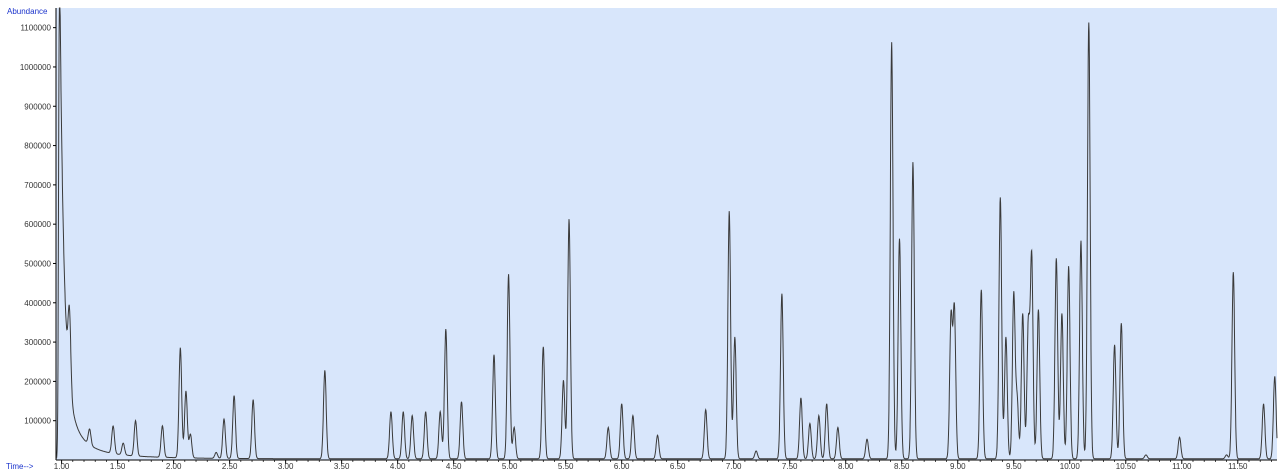 The width and height of the screenshot is (1278, 470). I want to click on x-tick-label: 3.50, so click(342, 466).